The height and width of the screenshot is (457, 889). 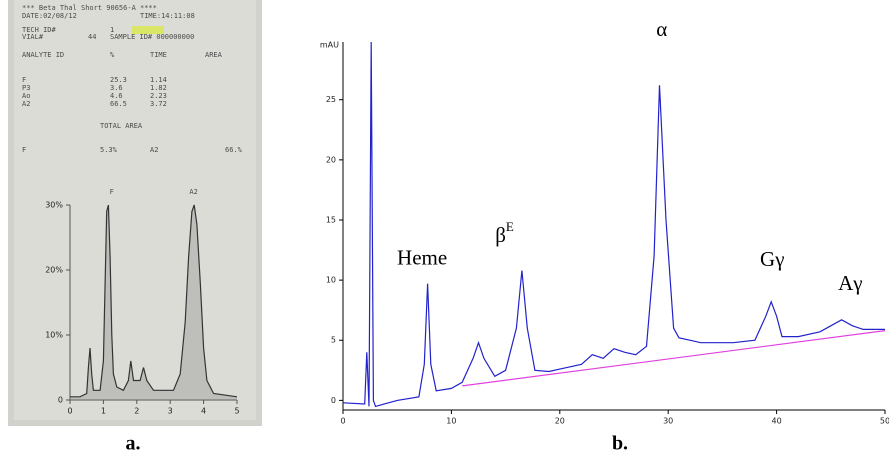 What do you see at coordinates (116, 96) in the screenshot?
I see `table-cell: 4.6` at bounding box center [116, 96].